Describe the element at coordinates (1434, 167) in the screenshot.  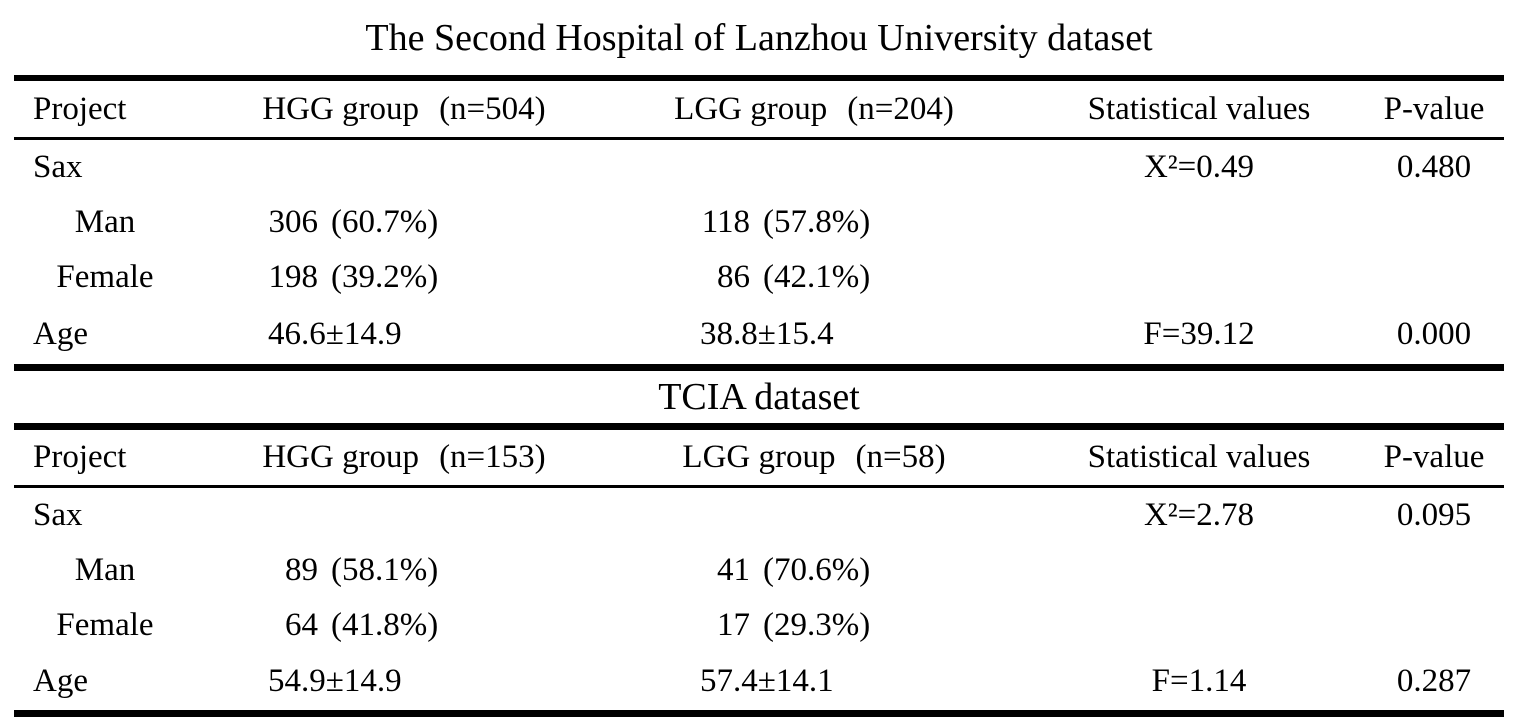
I see `p-value: 0.480` at that location.